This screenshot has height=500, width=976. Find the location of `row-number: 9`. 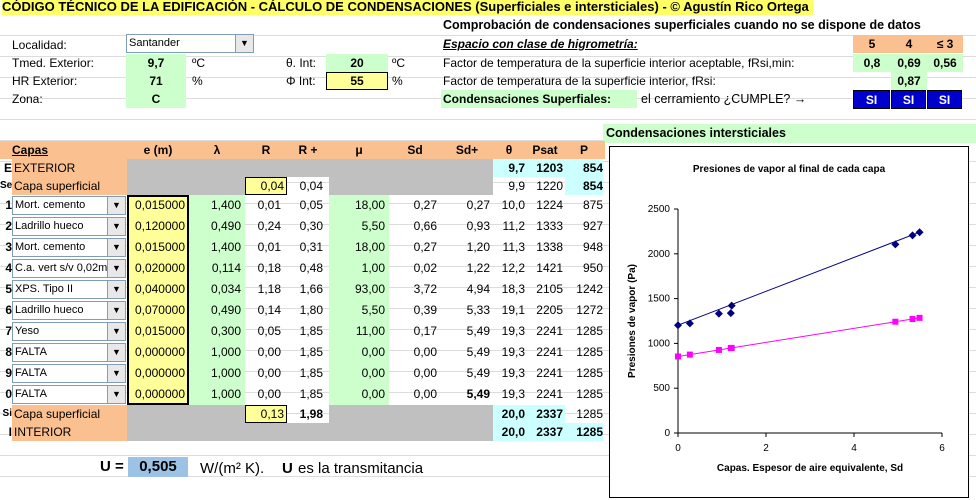

row-number: 9 is located at coordinates (8, 373).